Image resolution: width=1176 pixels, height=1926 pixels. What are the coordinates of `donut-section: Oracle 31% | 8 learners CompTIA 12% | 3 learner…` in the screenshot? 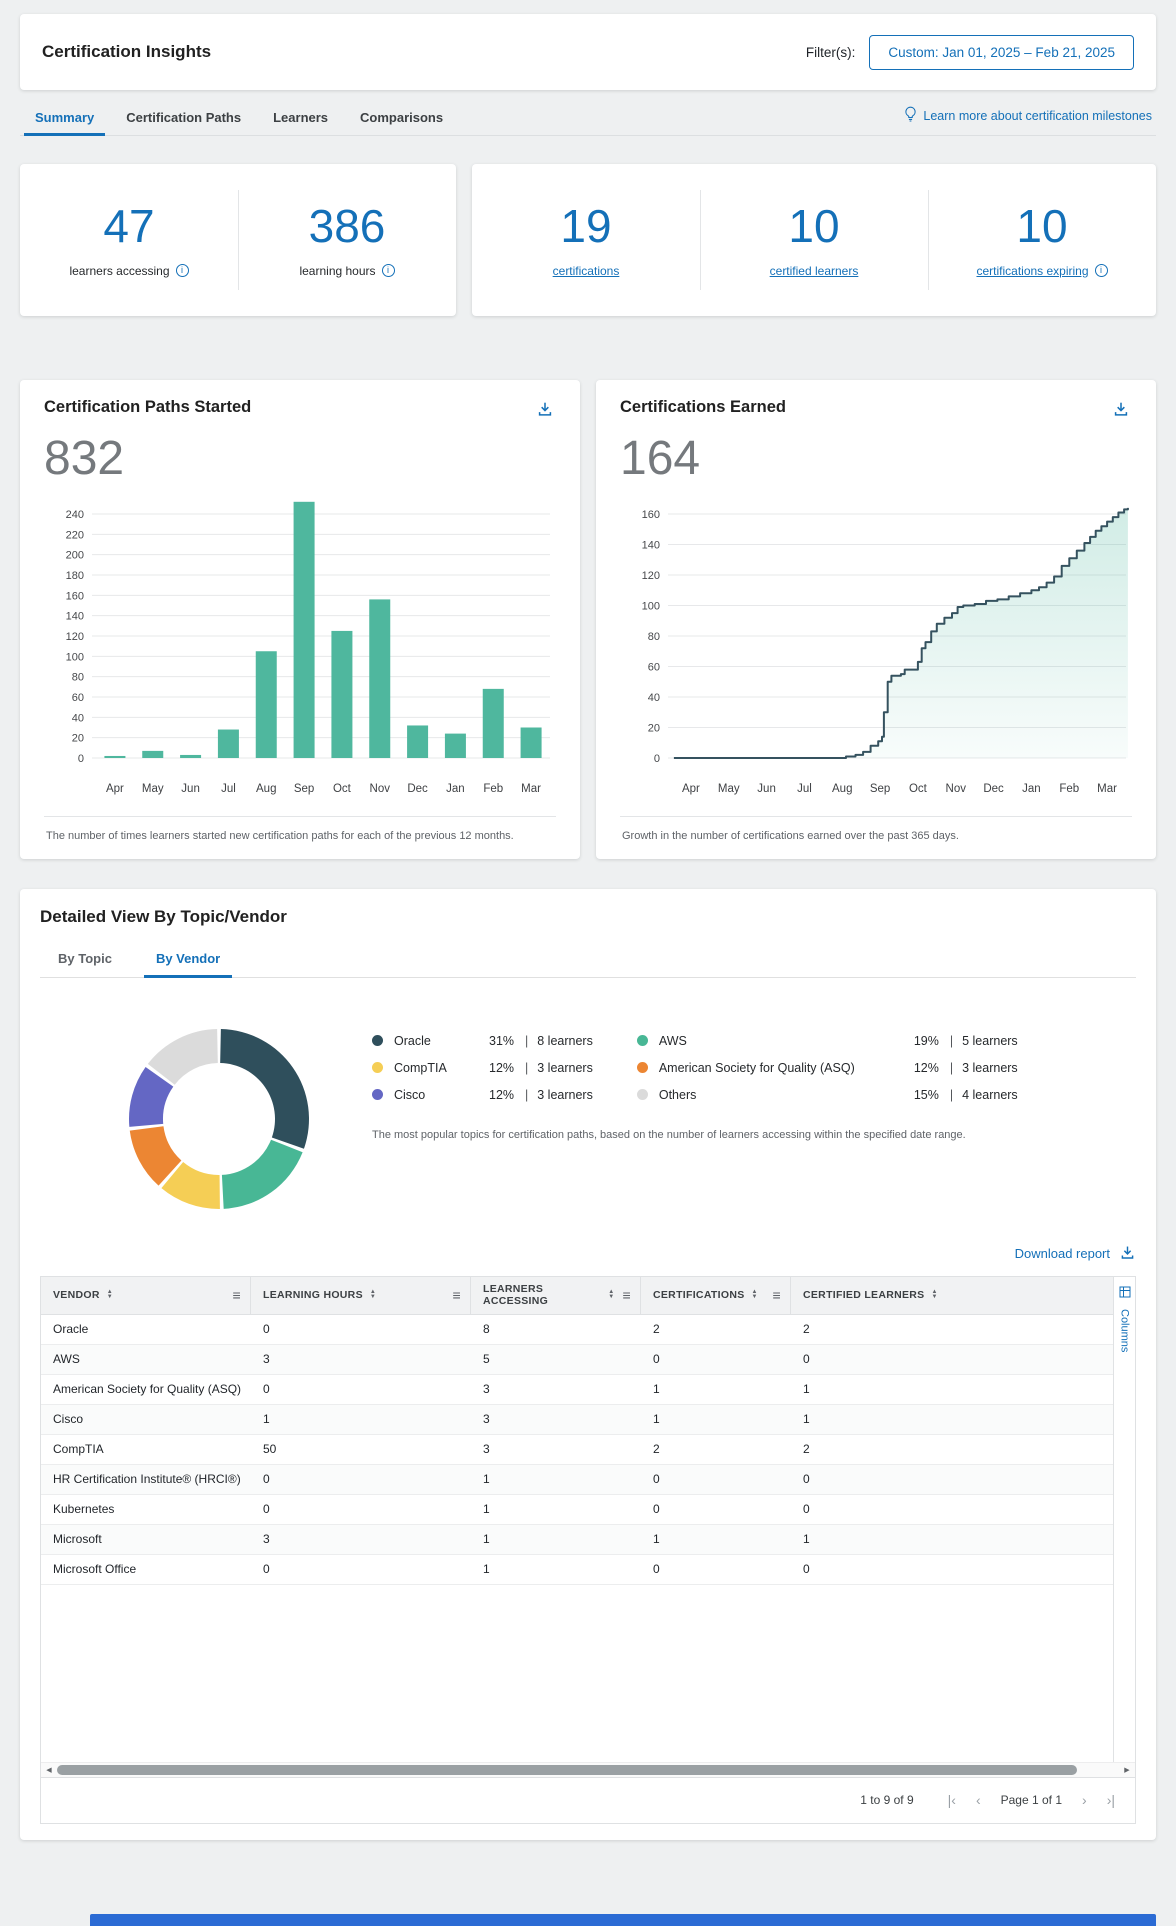 It's located at (588, 1116).